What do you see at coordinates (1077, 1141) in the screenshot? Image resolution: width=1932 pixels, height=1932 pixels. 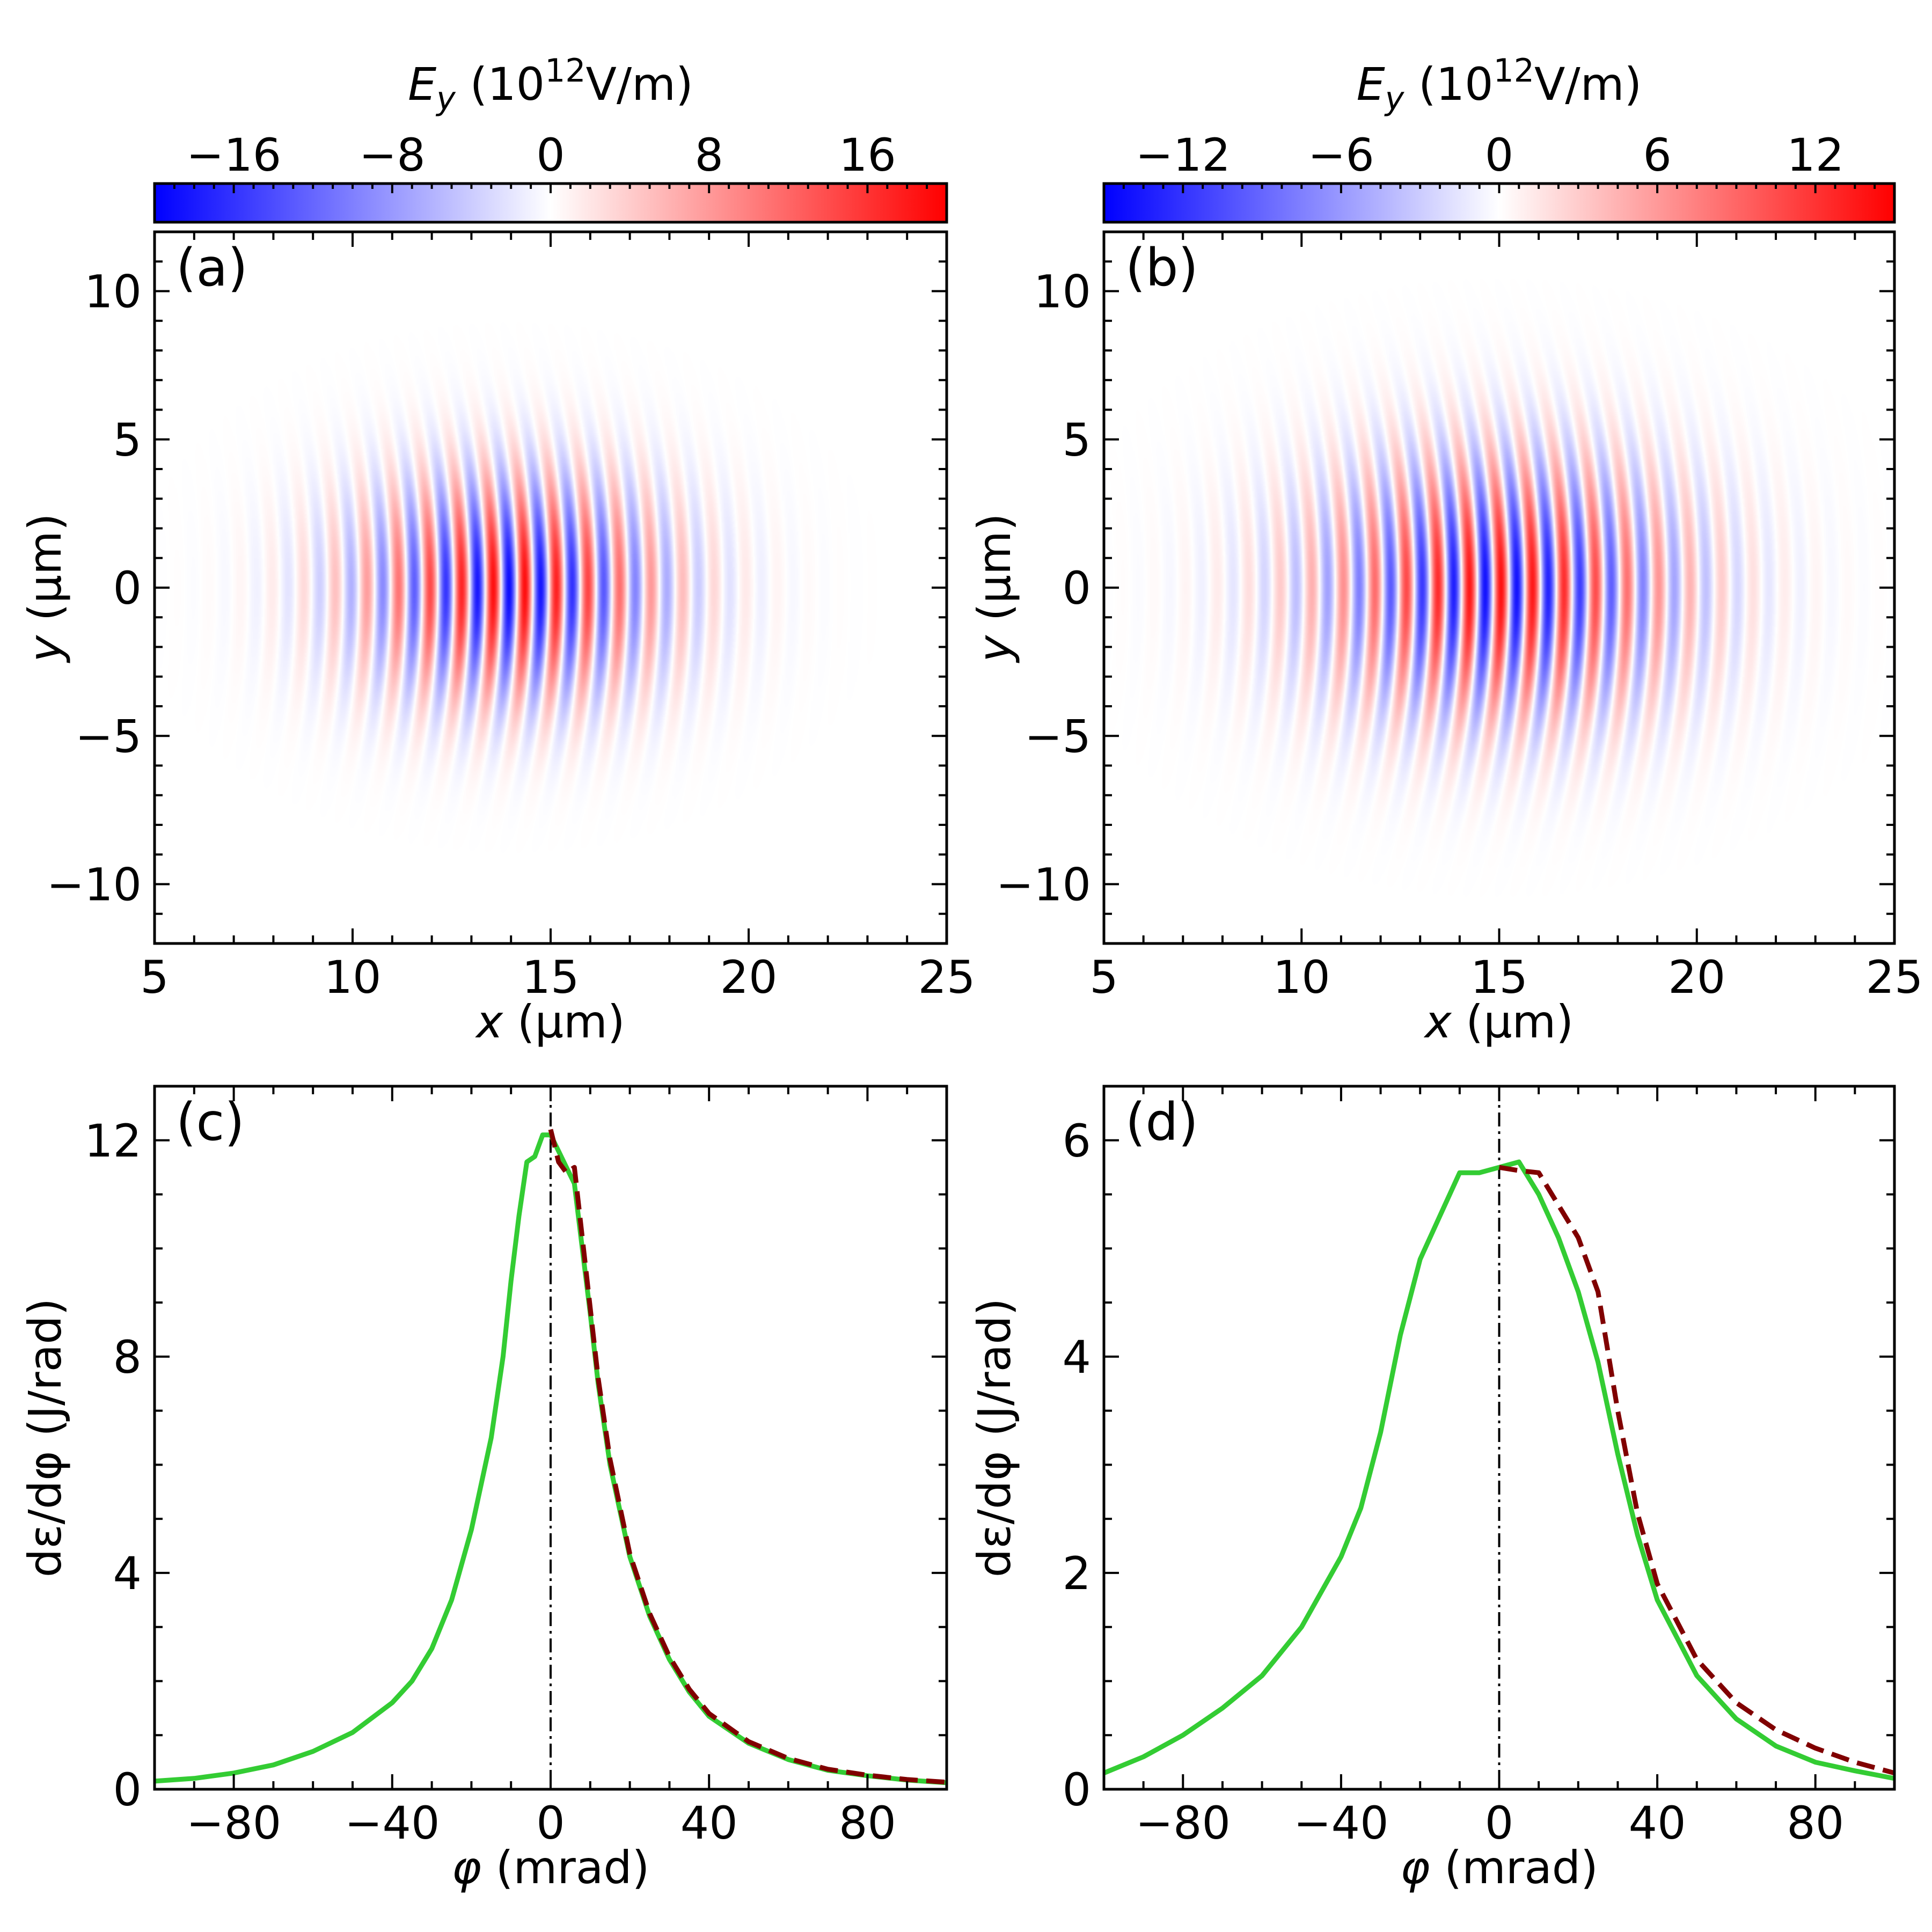 I see `y-tick-label: 6` at bounding box center [1077, 1141].